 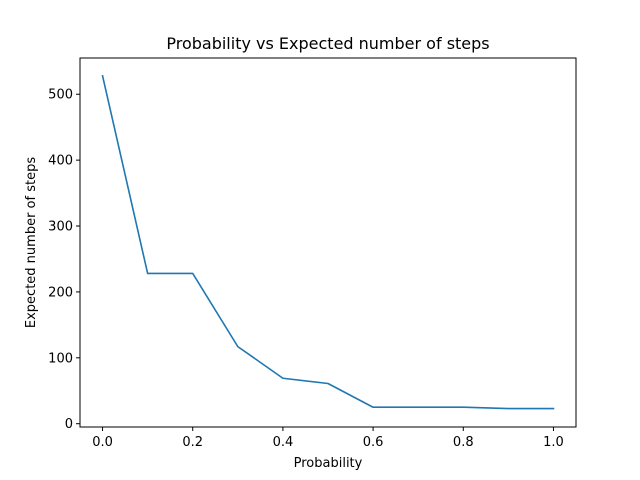 I want to click on y-tick-label: 200, so click(x=60, y=292).